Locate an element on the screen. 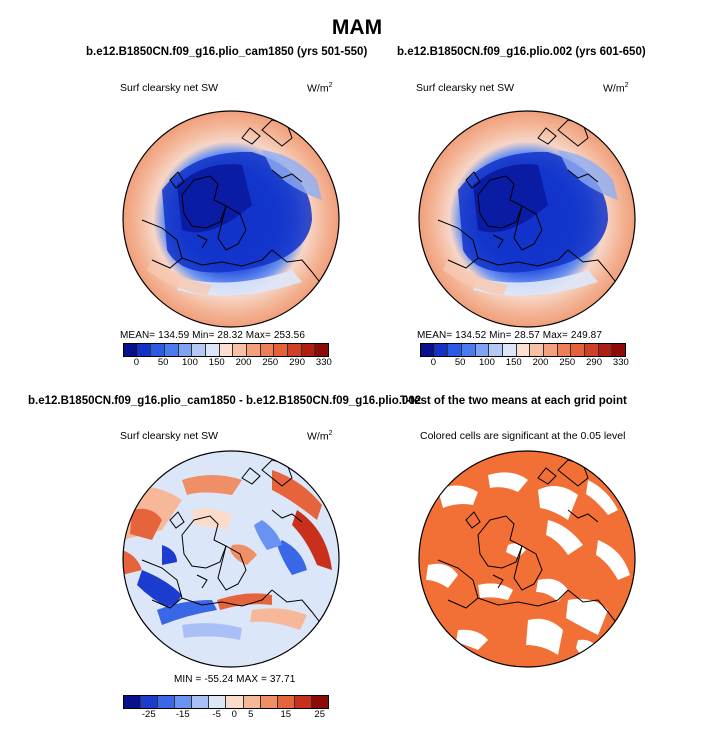 This screenshot has height=752, width=714. panel2-colorbar: 0 50 100 150 200 250 290 330 is located at coordinates (524, 356).